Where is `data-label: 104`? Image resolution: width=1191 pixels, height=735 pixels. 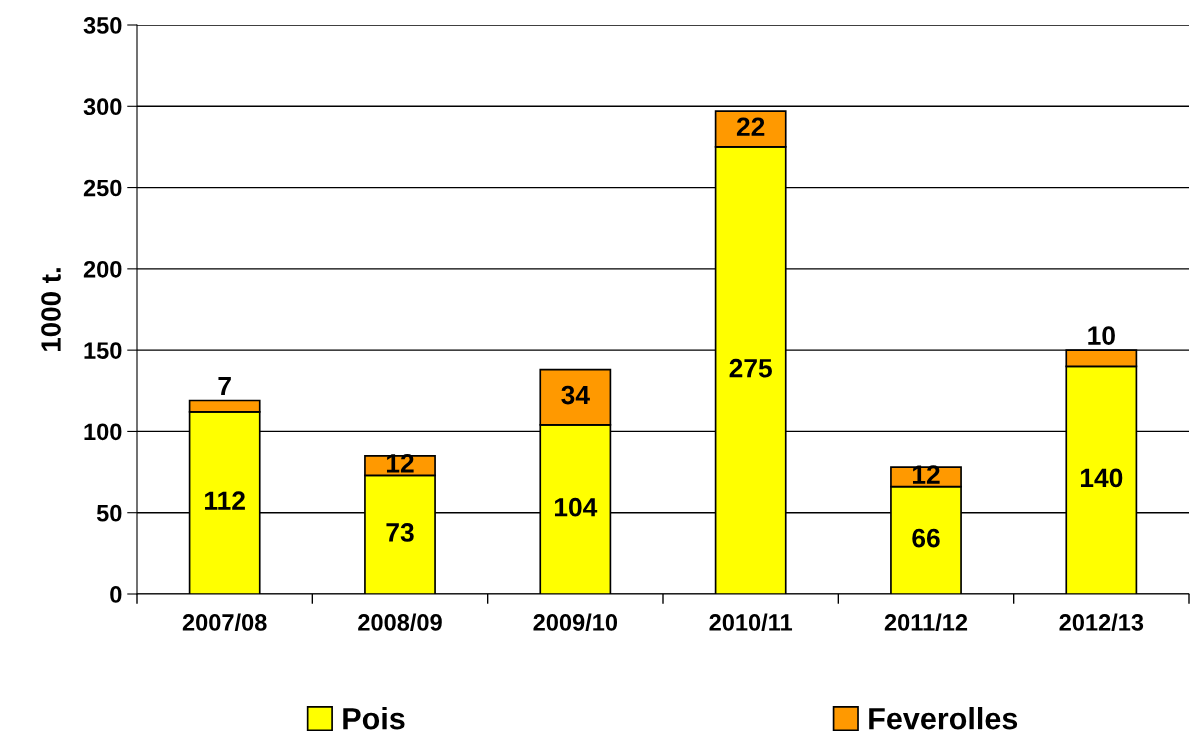 data-label: 104 is located at coordinates (576, 507).